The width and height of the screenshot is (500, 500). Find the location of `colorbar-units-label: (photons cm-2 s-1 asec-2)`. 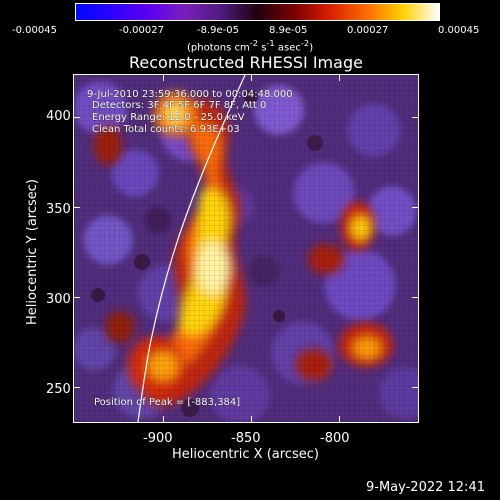

colorbar-units-label: (photons cm-2 s-1 asec-2) is located at coordinates (250, 45).